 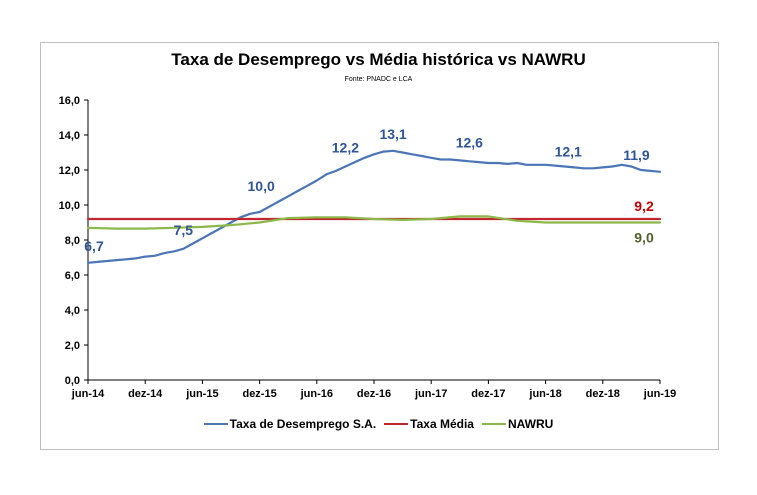 I want to click on y-tick-label: 0,0, so click(x=72, y=381).